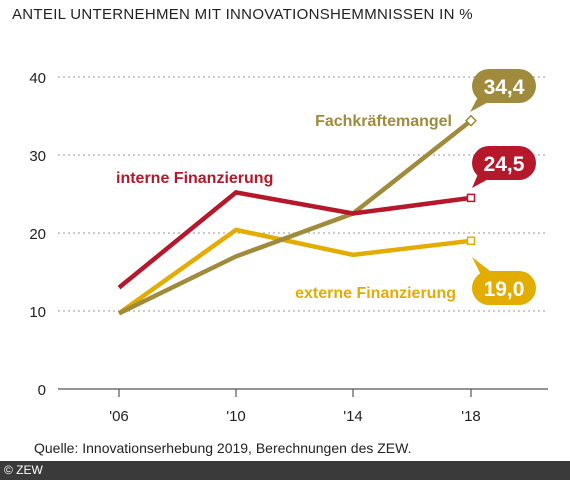 This screenshot has height=480, width=570. Describe the element at coordinates (295, 416) in the screenshot. I see `x-tick-labels: '06 '10 '14 '18` at that location.